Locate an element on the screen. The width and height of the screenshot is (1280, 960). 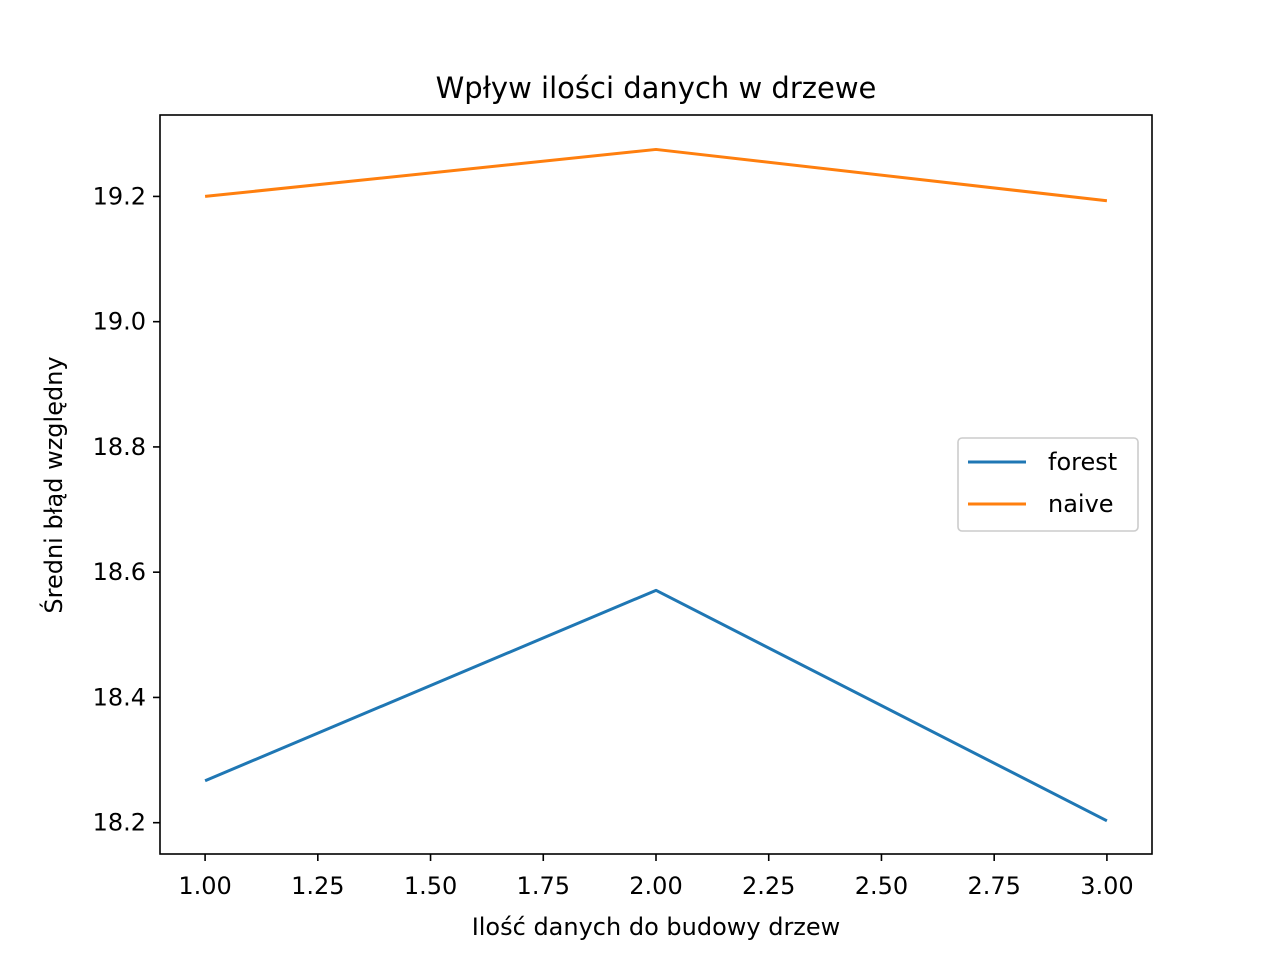
x-axis-label: Ilość danych do budowy drzew is located at coordinates (656, 927).